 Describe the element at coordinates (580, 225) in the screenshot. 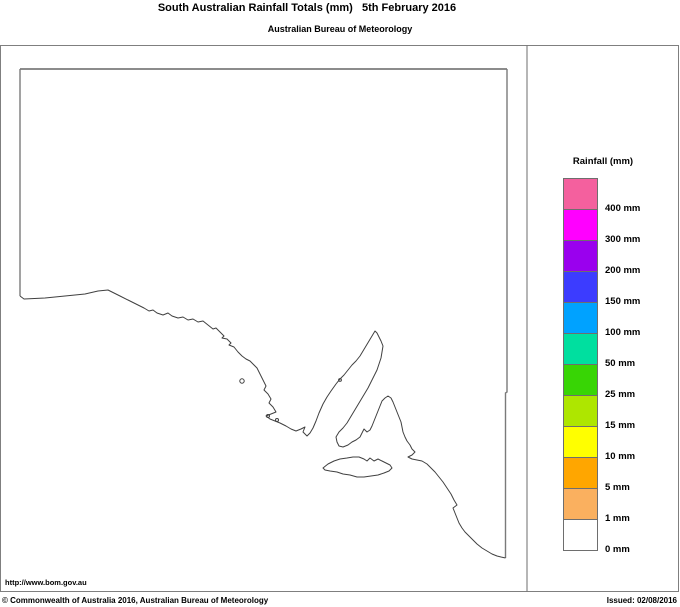

I see `legend-swatch-300mm` at that location.